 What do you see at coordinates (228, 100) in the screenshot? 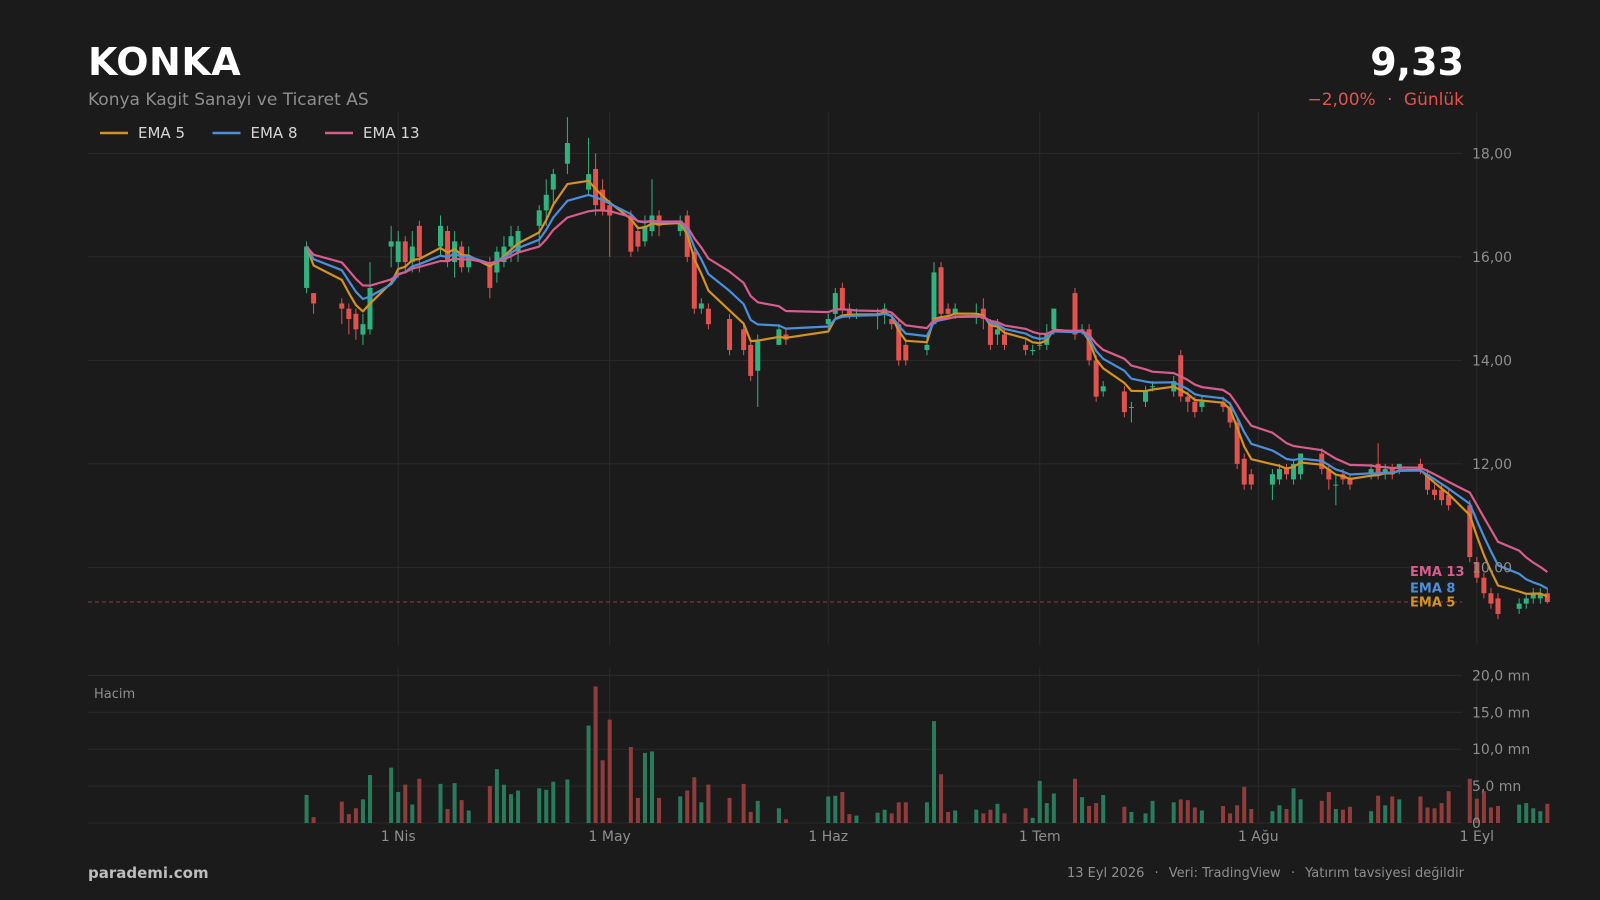
I see `company-name: Konya Kagit Sanayi ve Ticaret AS` at bounding box center [228, 100].